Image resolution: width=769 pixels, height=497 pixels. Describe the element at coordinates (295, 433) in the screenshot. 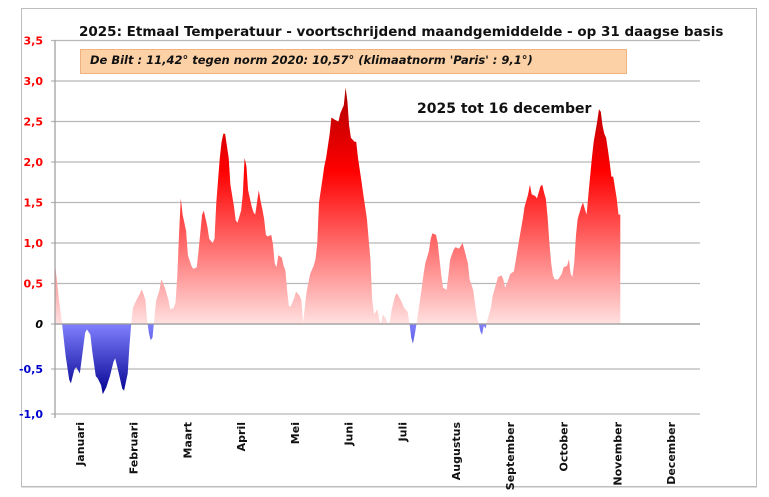

I see `x-tick-label: Mei` at that location.